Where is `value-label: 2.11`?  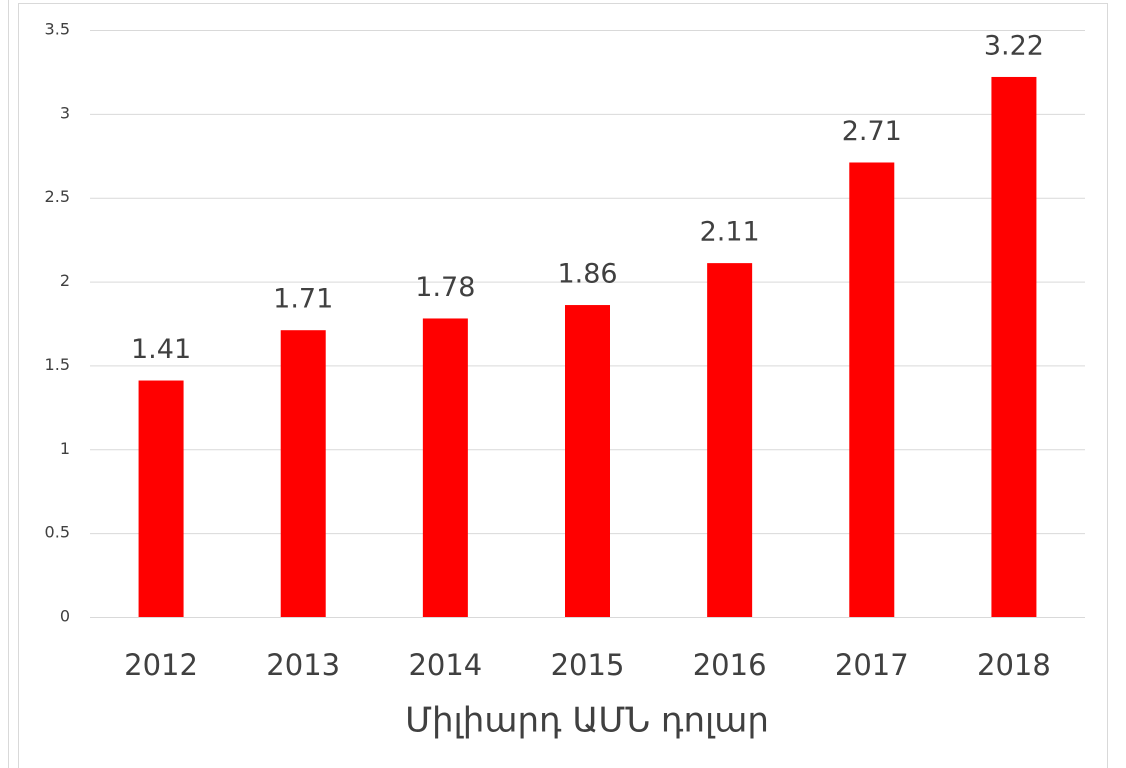
value-label: 2.11 is located at coordinates (730, 232).